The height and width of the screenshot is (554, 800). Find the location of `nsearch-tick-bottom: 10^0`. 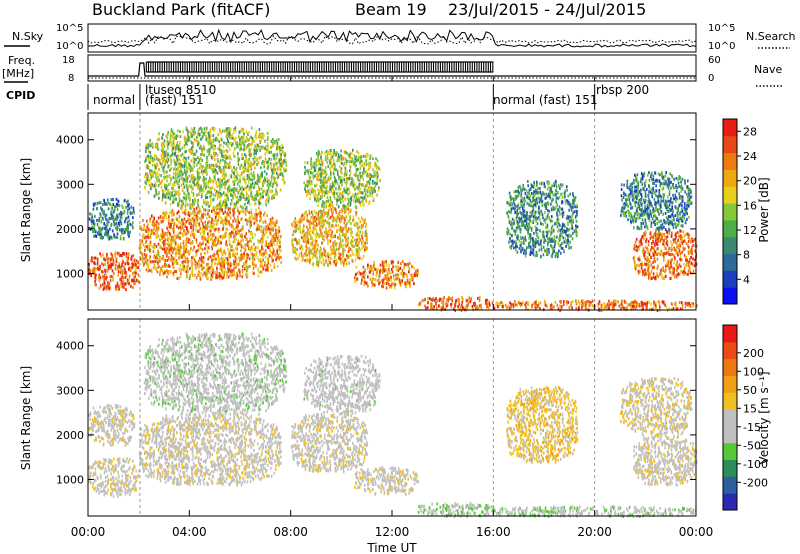

nsearch-tick-bottom: 10^0 is located at coordinates (721, 46).